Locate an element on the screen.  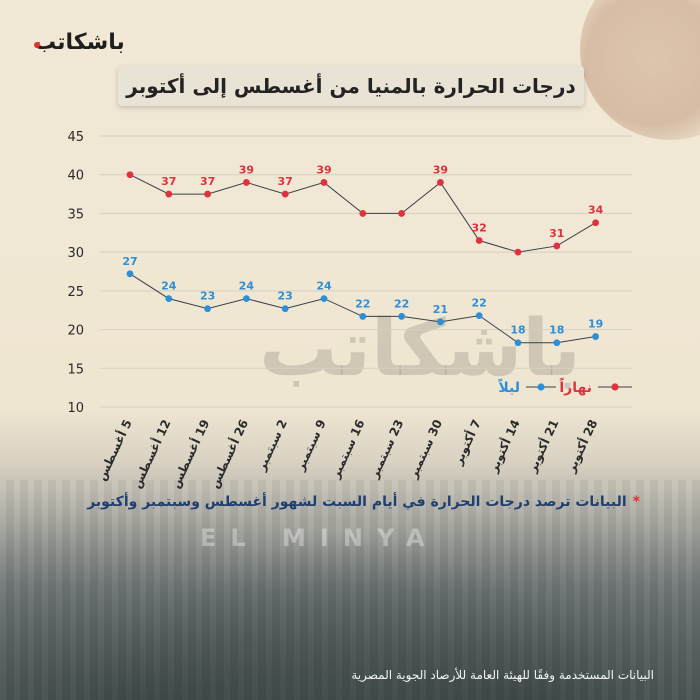
y-tick-label: 30 is located at coordinates (75, 253).